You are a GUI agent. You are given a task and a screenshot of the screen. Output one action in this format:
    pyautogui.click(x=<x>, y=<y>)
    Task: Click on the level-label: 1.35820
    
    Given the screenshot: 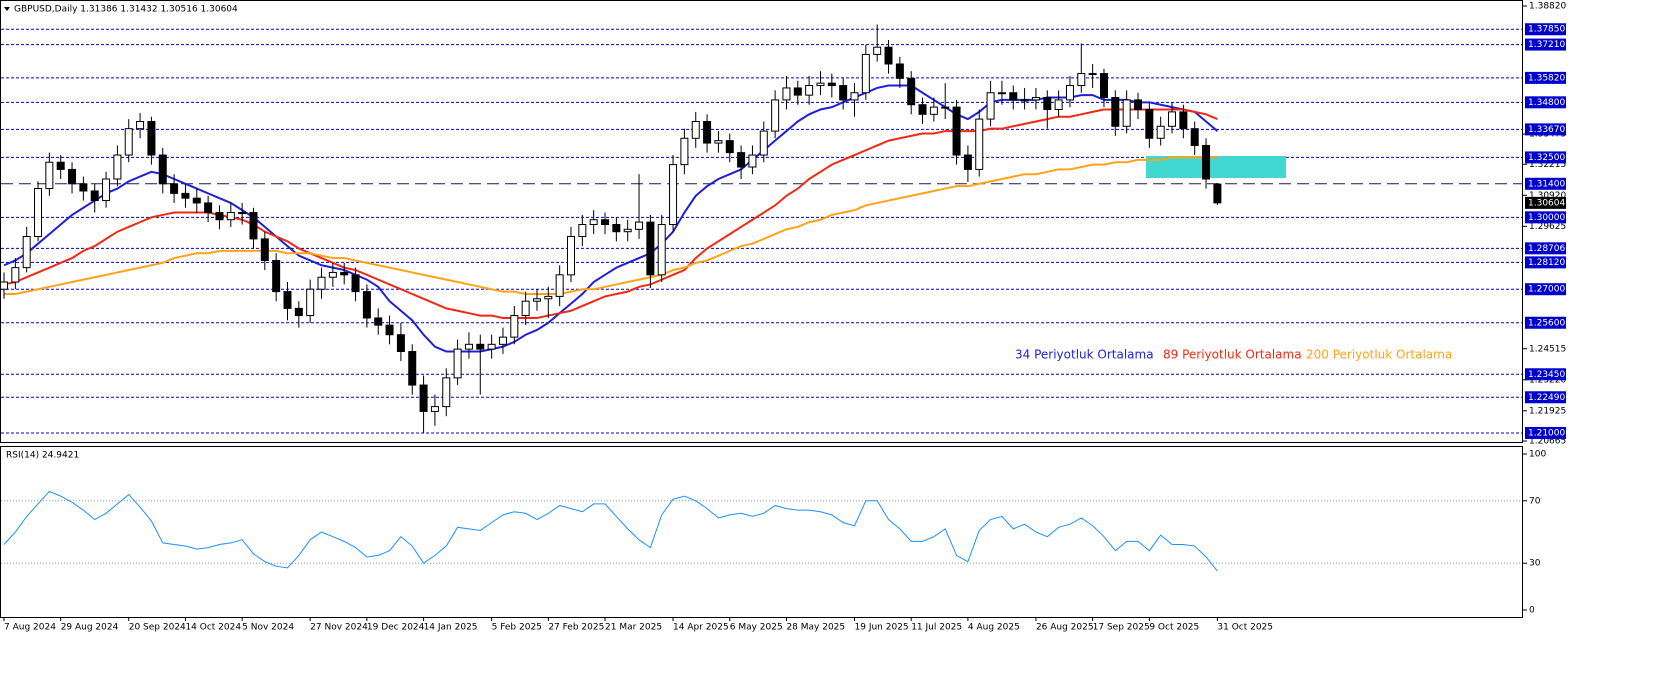 What is the action you would take?
    pyautogui.click(x=1546, y=78)
    